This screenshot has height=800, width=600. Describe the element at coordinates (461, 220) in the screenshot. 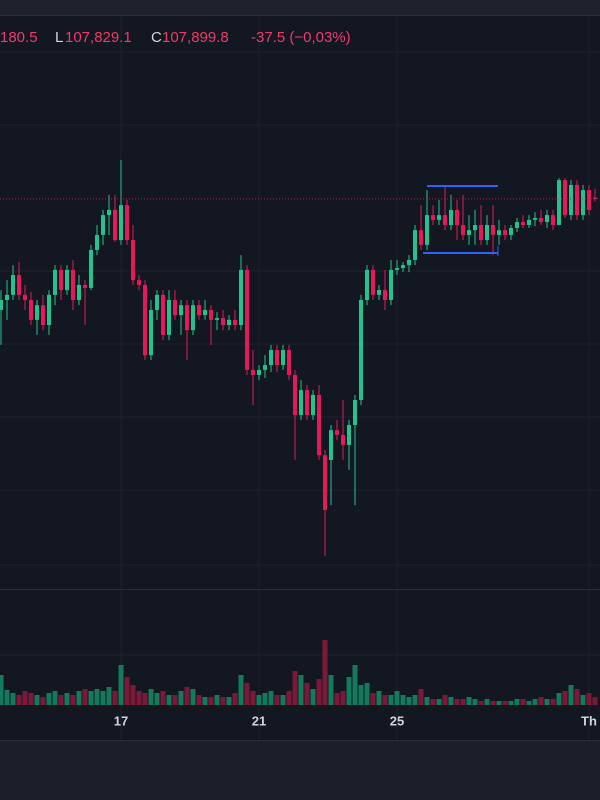

I see `range-annotation` at that location.